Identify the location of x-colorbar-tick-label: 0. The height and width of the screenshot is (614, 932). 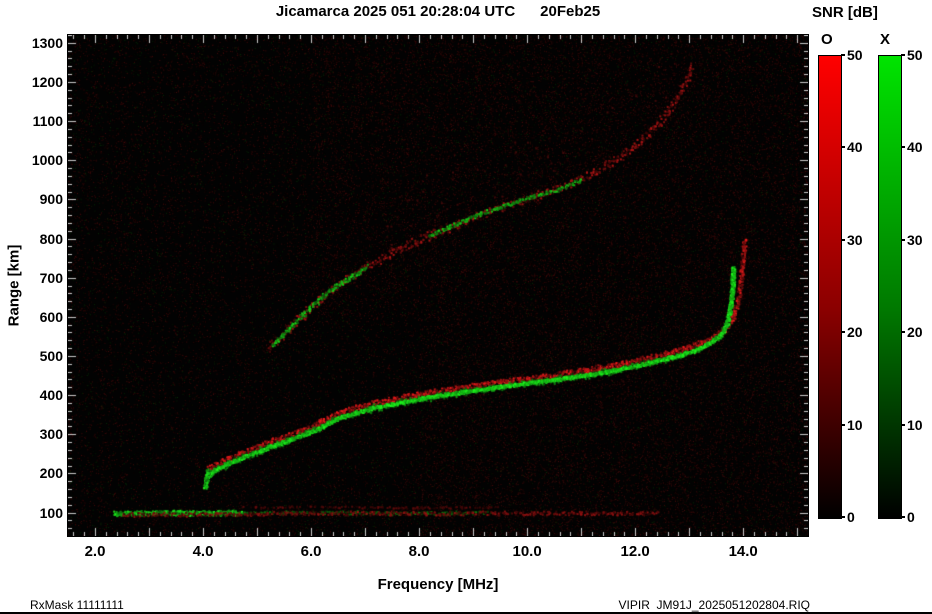
(911, 517).